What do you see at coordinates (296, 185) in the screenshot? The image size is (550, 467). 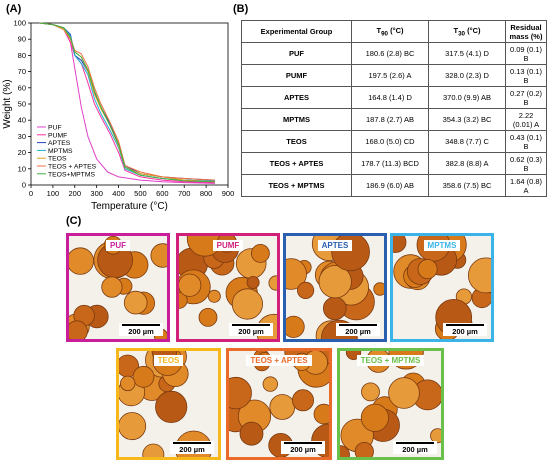 I see `table-cell-group: TEOS + MPTMS` at bounding box center [296, 185].